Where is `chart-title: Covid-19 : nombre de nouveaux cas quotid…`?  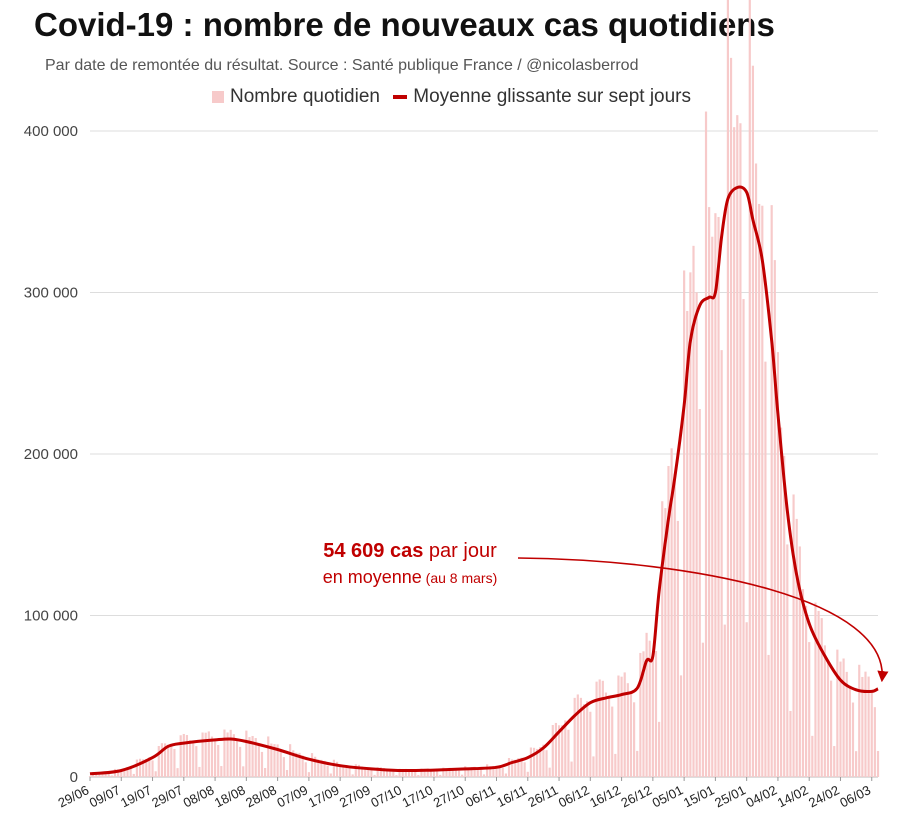
chart-title: Covid-19 : nombre de nouveaux cas quotid… is located at coordinates (404, 24).